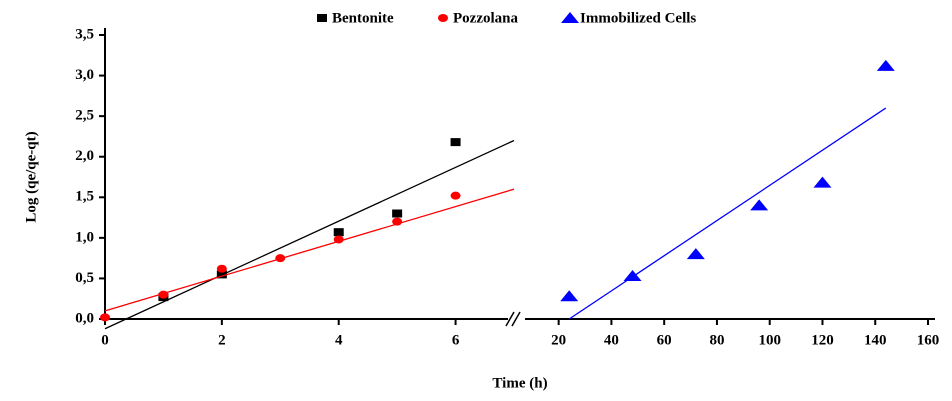 This screenshot has width=952, height=401. Describe the element at coordinates (84, 34) in the screenshot. I see `y-tick-label: 3,5` at that location.